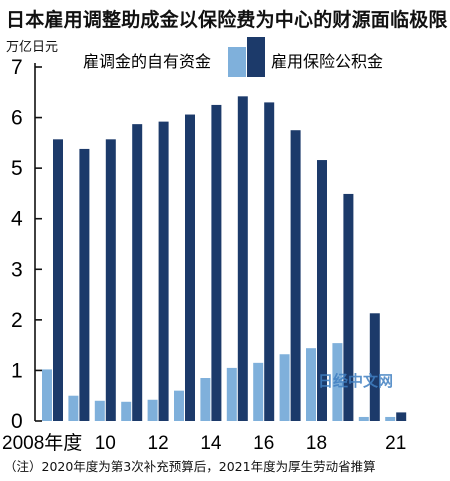 The width and height of the screenshot is (450, 481). I want to click on bar-2014-reserve-fund, so click(216, 262).